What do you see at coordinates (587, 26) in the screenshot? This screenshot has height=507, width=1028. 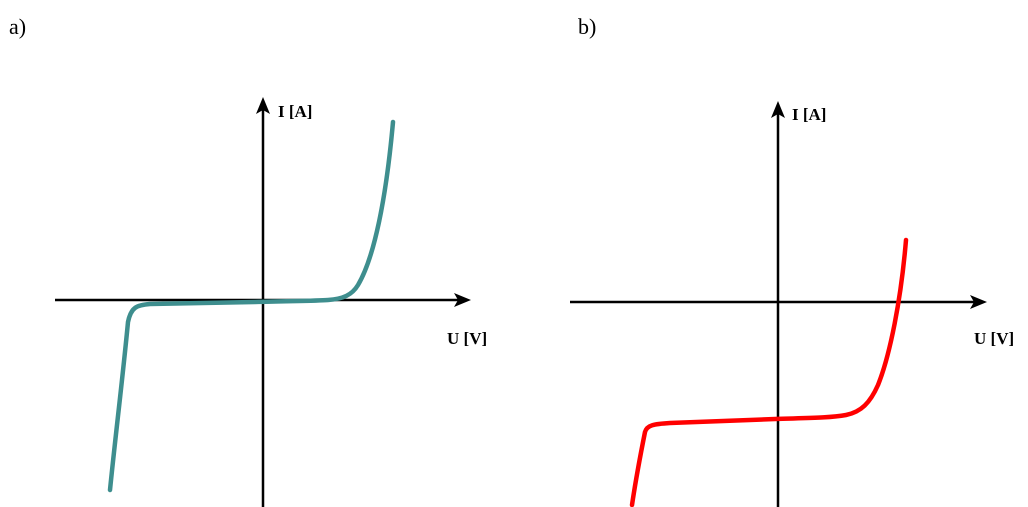 I see `panel-b-label: b)` at bounding box center [587, 26].